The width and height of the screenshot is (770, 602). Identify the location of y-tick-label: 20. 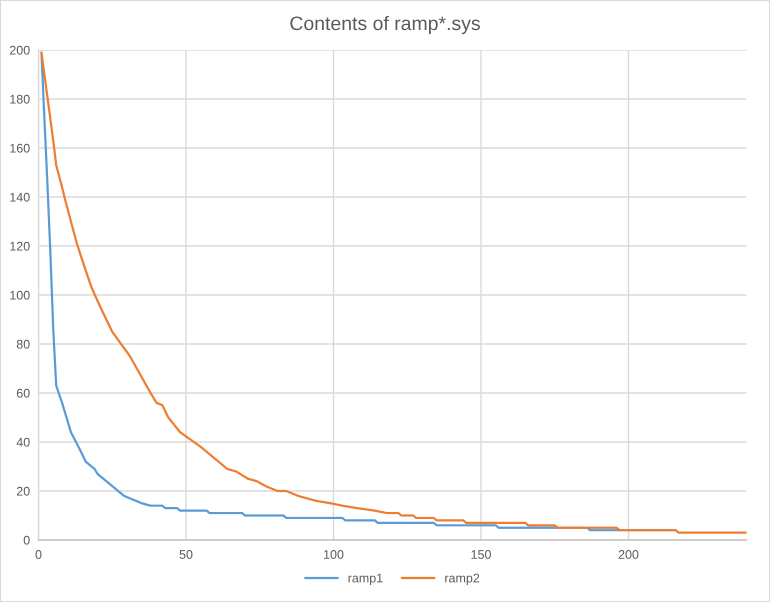
(23, 491).